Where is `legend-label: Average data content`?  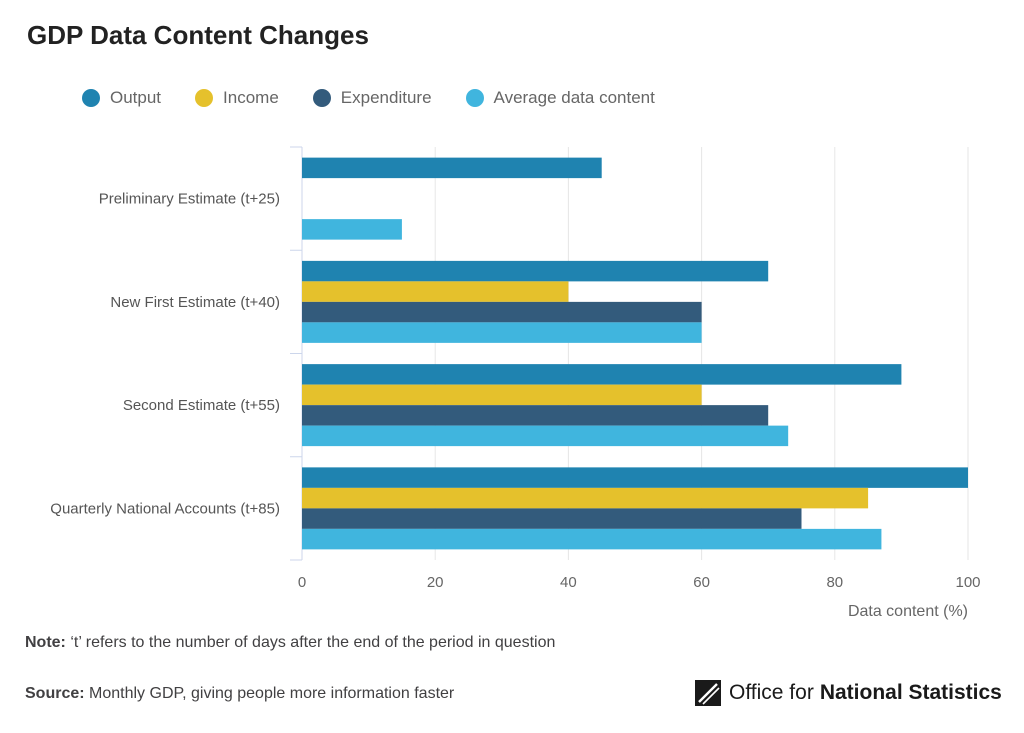 legend-label: Average data content is located at coordinates (574, 97).